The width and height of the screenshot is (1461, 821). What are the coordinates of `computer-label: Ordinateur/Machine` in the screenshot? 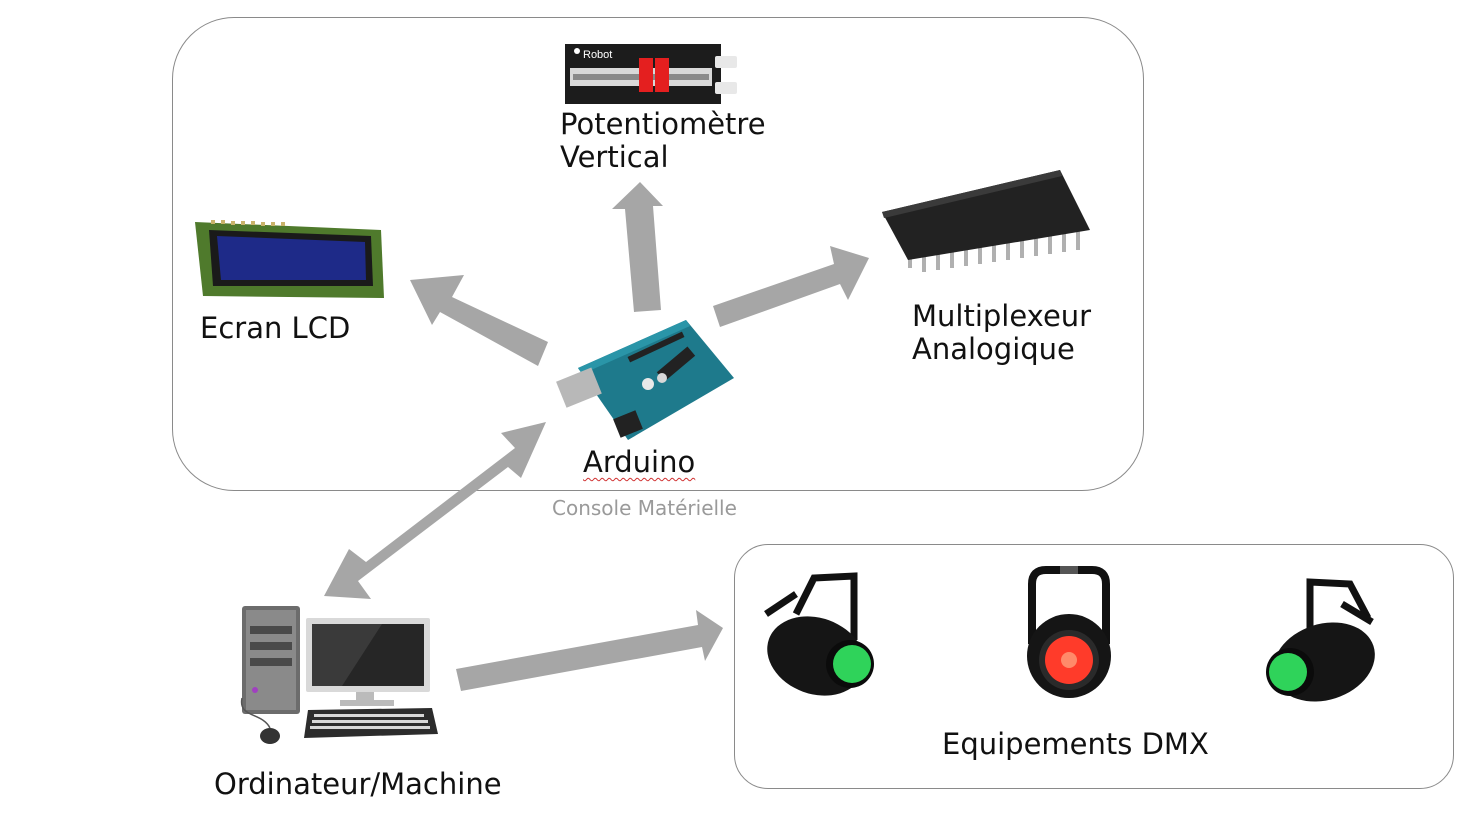 It's located at (358, 784).